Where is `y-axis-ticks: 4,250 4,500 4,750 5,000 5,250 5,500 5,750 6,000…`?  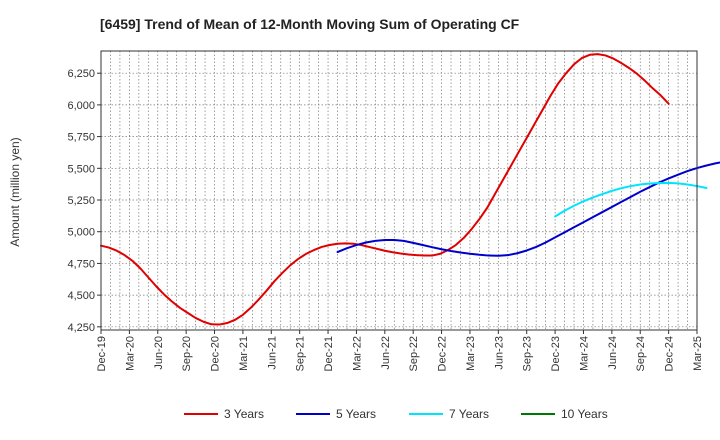 y-axis-ticks: 4,250 4,500 4,750 5,000 5,250 5,500 5,750 6,000… is located at coordinates (84, 201).